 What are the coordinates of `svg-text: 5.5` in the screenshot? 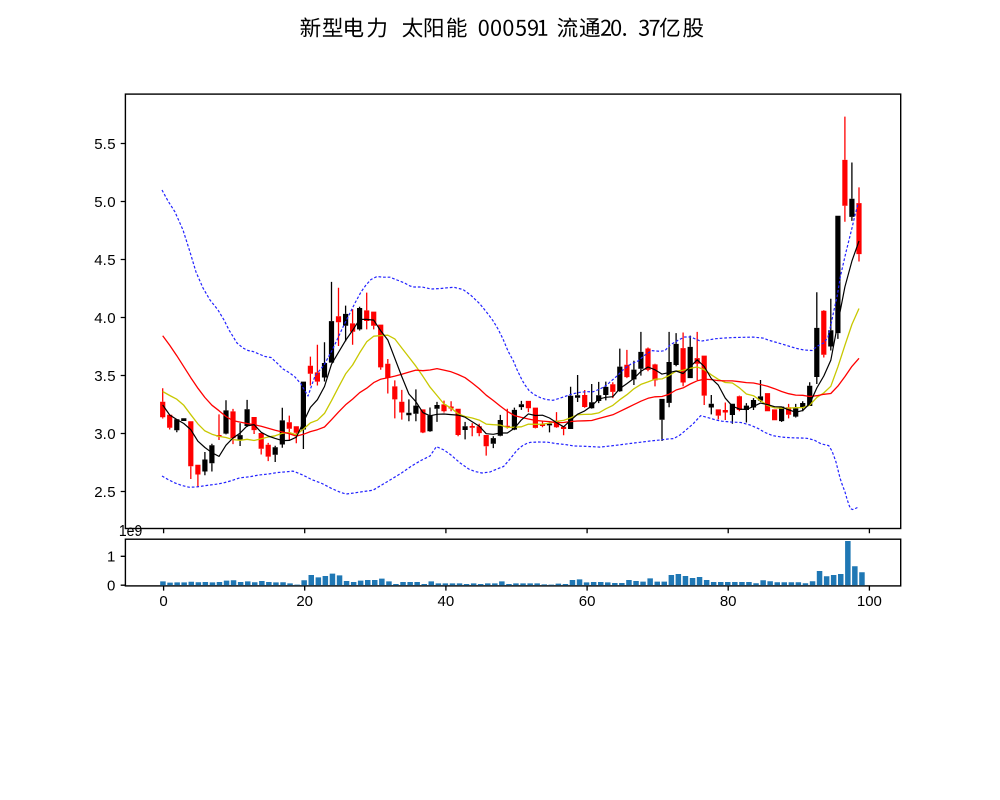 It's located at (104, 144).